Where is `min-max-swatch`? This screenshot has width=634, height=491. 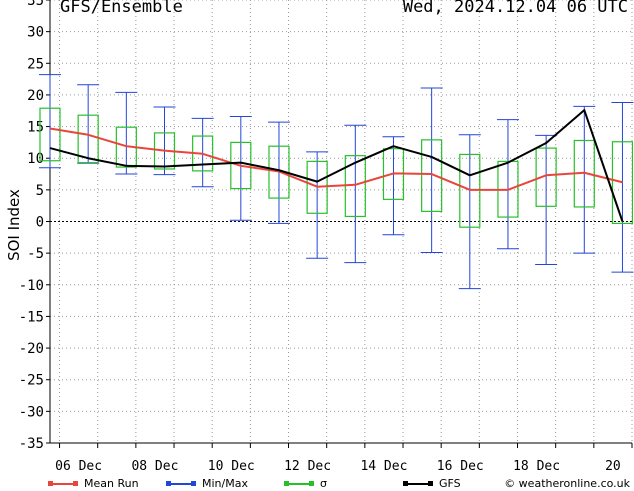
min-max-swatch is located at coordinates (181, 483).